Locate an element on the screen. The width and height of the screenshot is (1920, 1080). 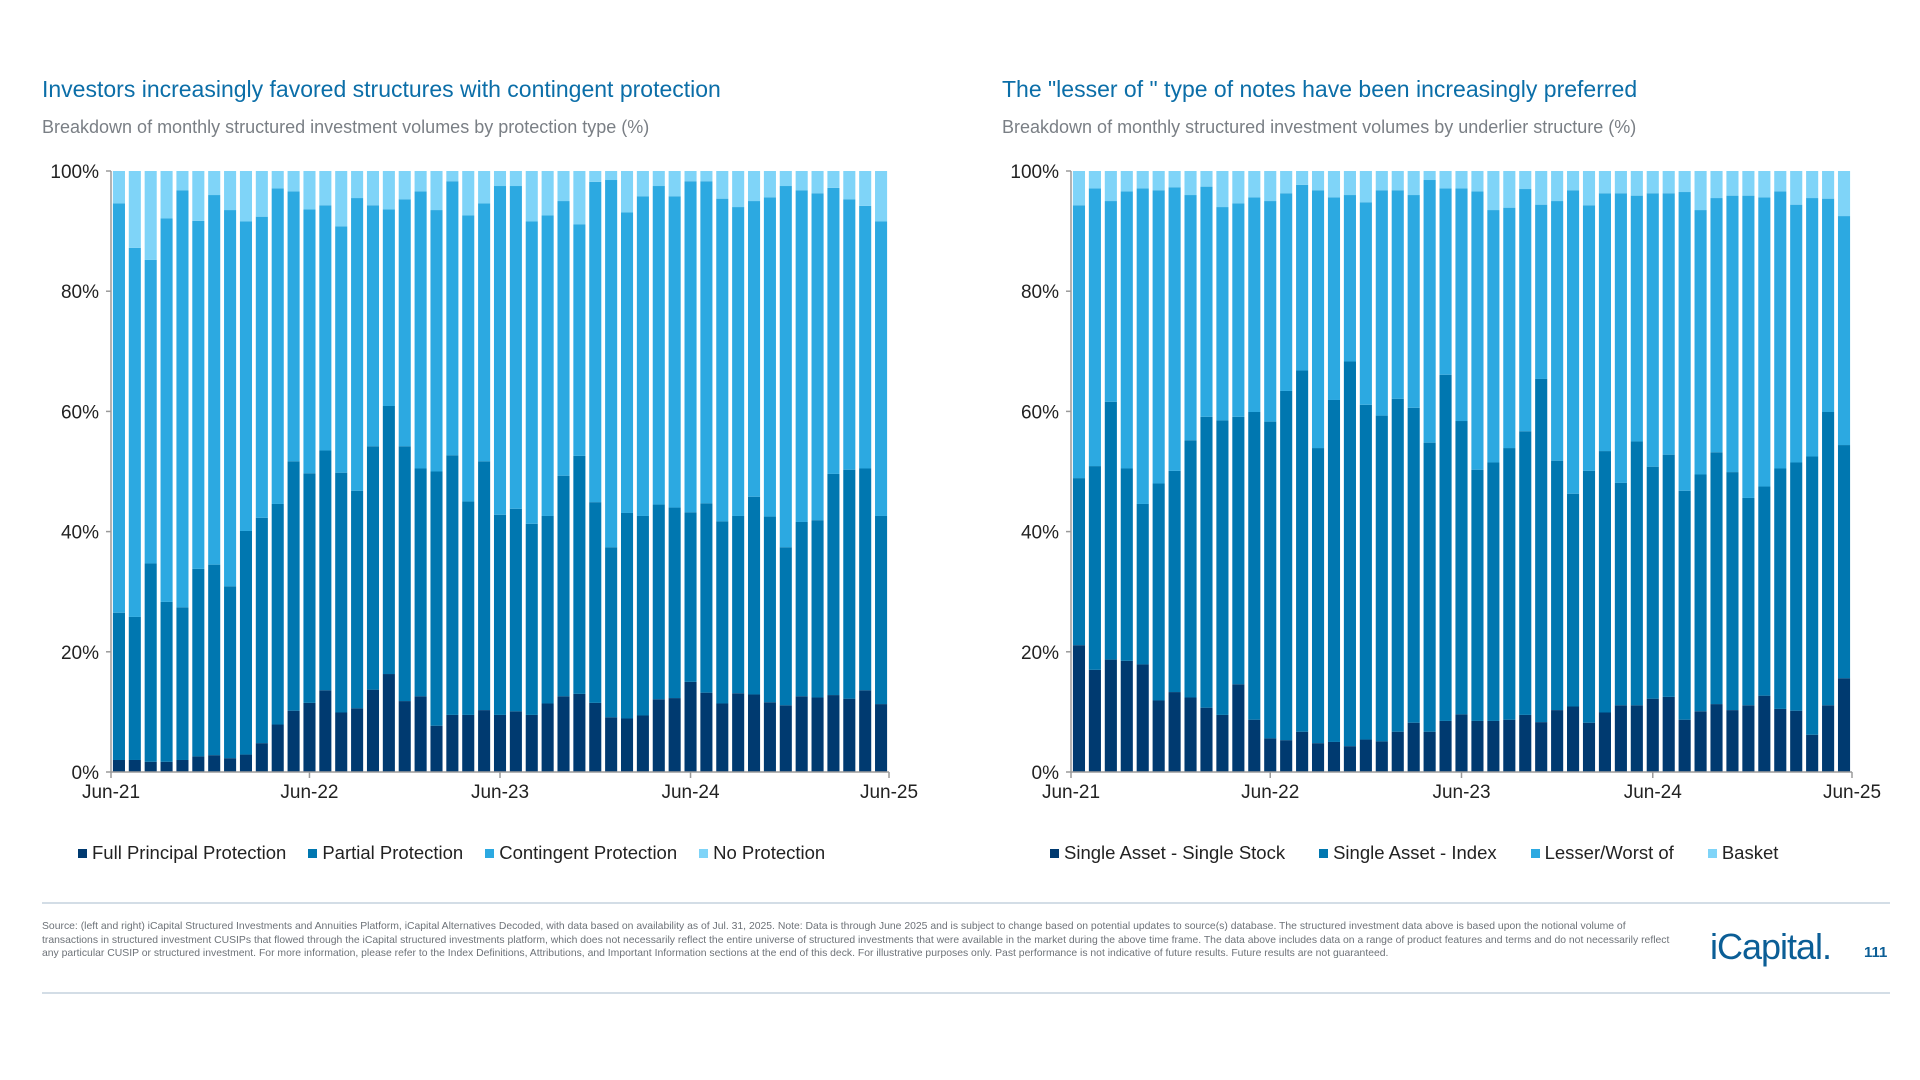
footer-top-divider is located at coordinates (966, 903).